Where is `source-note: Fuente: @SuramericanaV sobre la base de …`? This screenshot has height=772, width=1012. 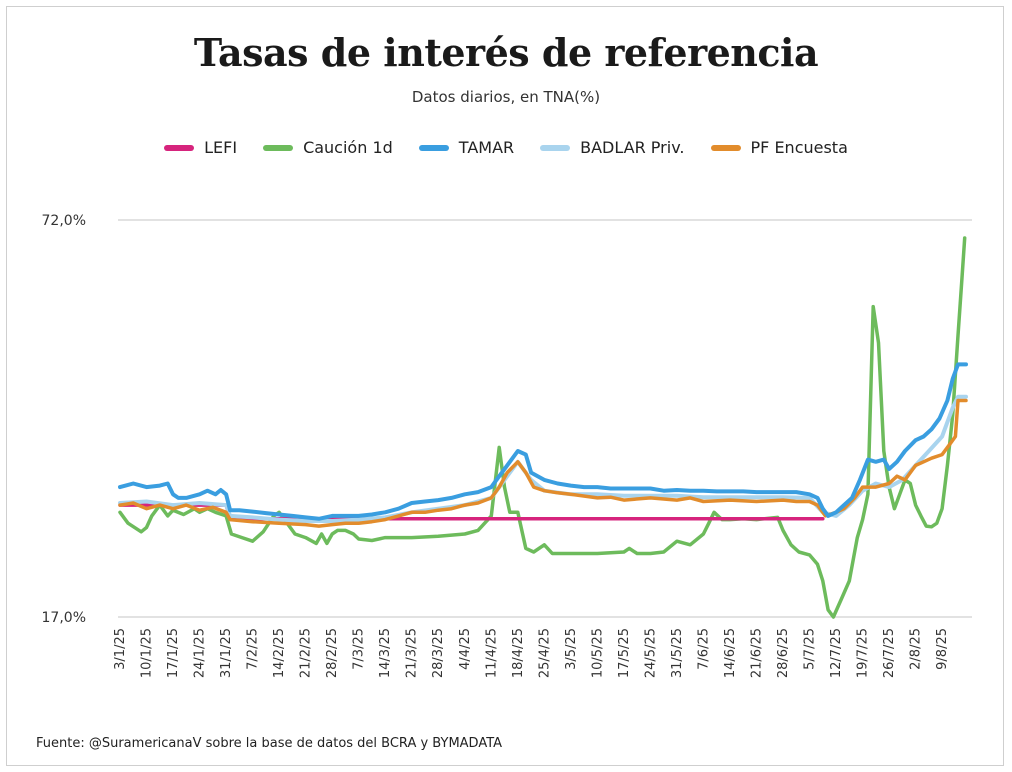
source-note: Fuente: @SuramericanaV sobre la base de … is located at coordinates (269, 743).